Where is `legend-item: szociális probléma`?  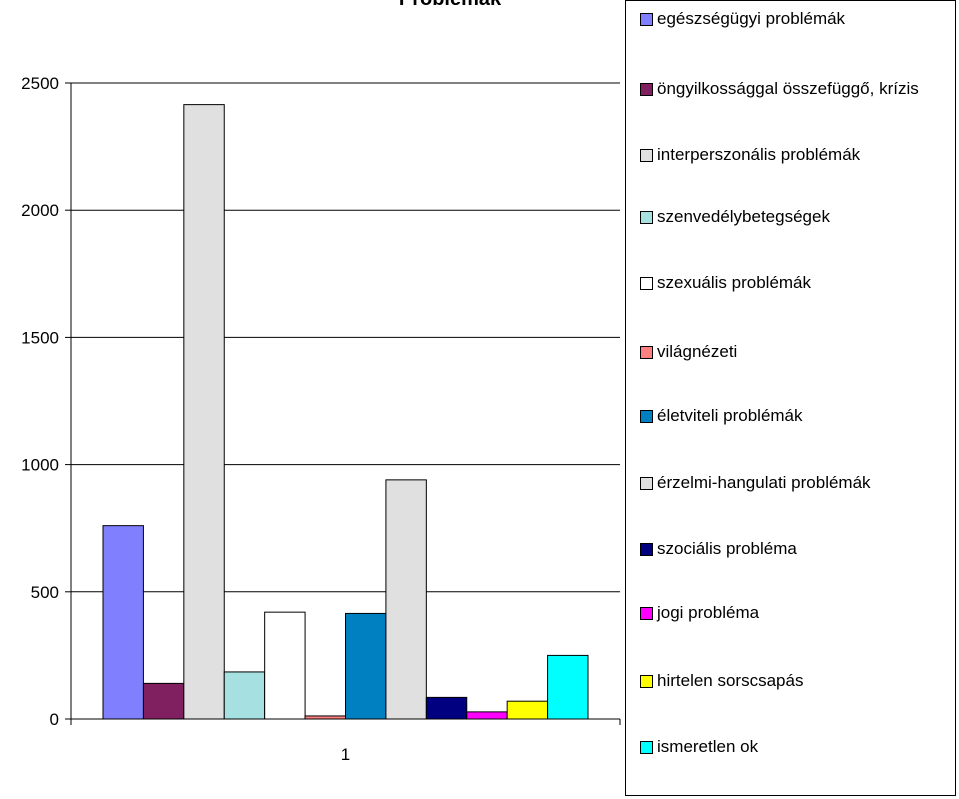
legend-item: szociális probléma is located at coordinates (795, 549).